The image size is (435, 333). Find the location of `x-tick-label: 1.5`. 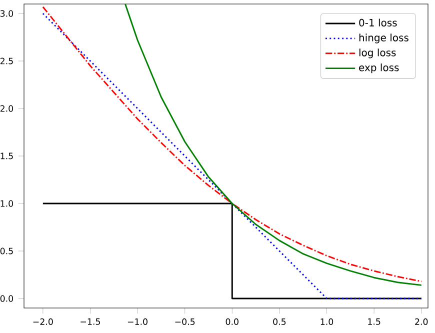

x-tick-label: 1.5 is located at coordinates (374, 321).